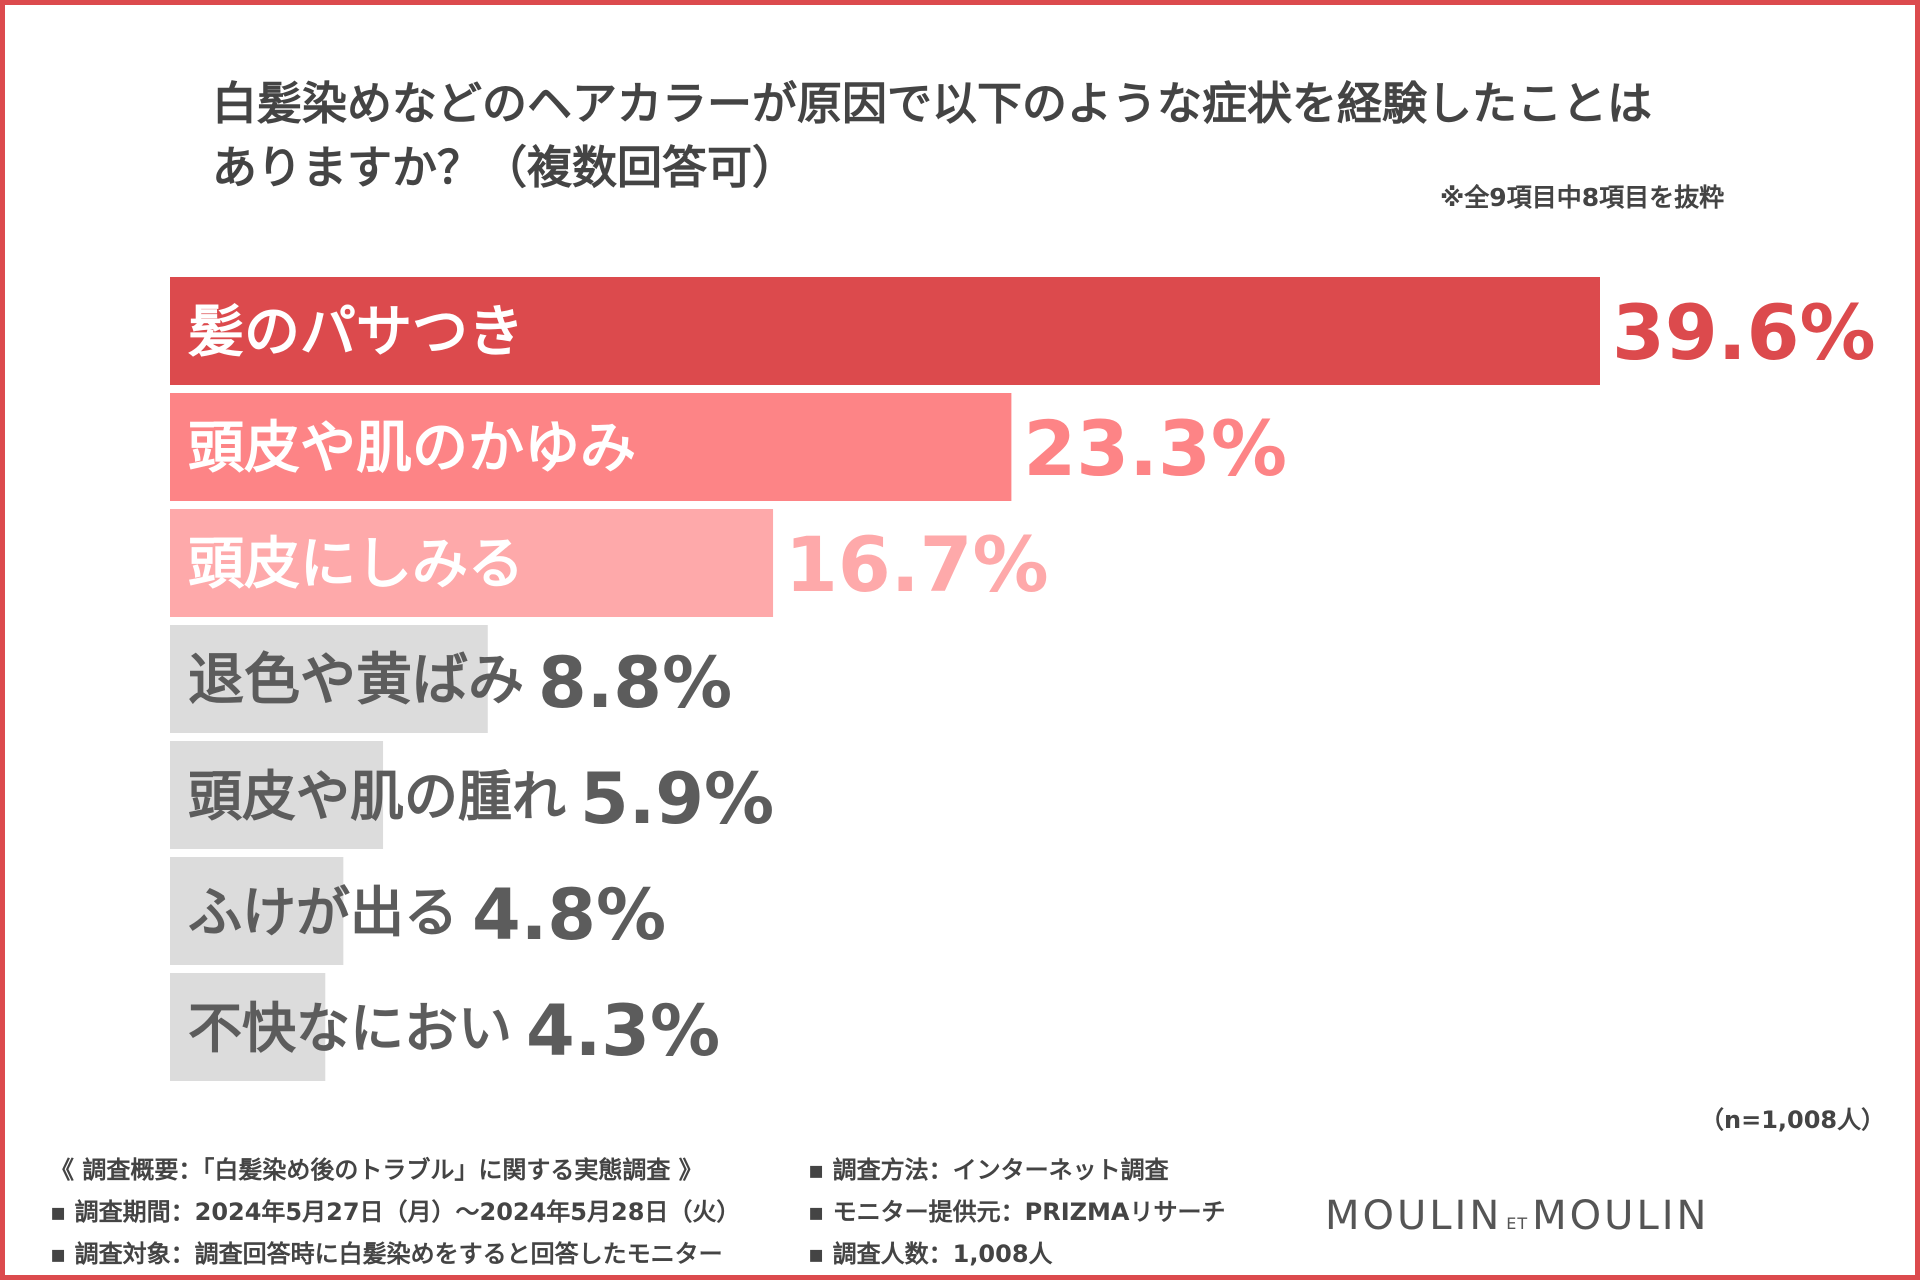  I want to click on bar-label-5: 頭皮や肌の腫れ, so click(377, 796).